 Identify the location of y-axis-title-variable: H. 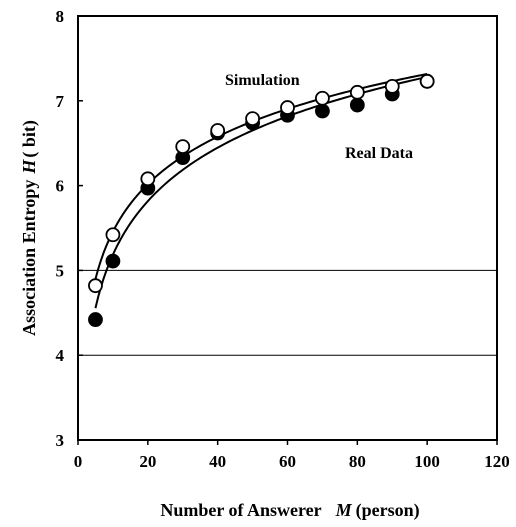
(29, 167).